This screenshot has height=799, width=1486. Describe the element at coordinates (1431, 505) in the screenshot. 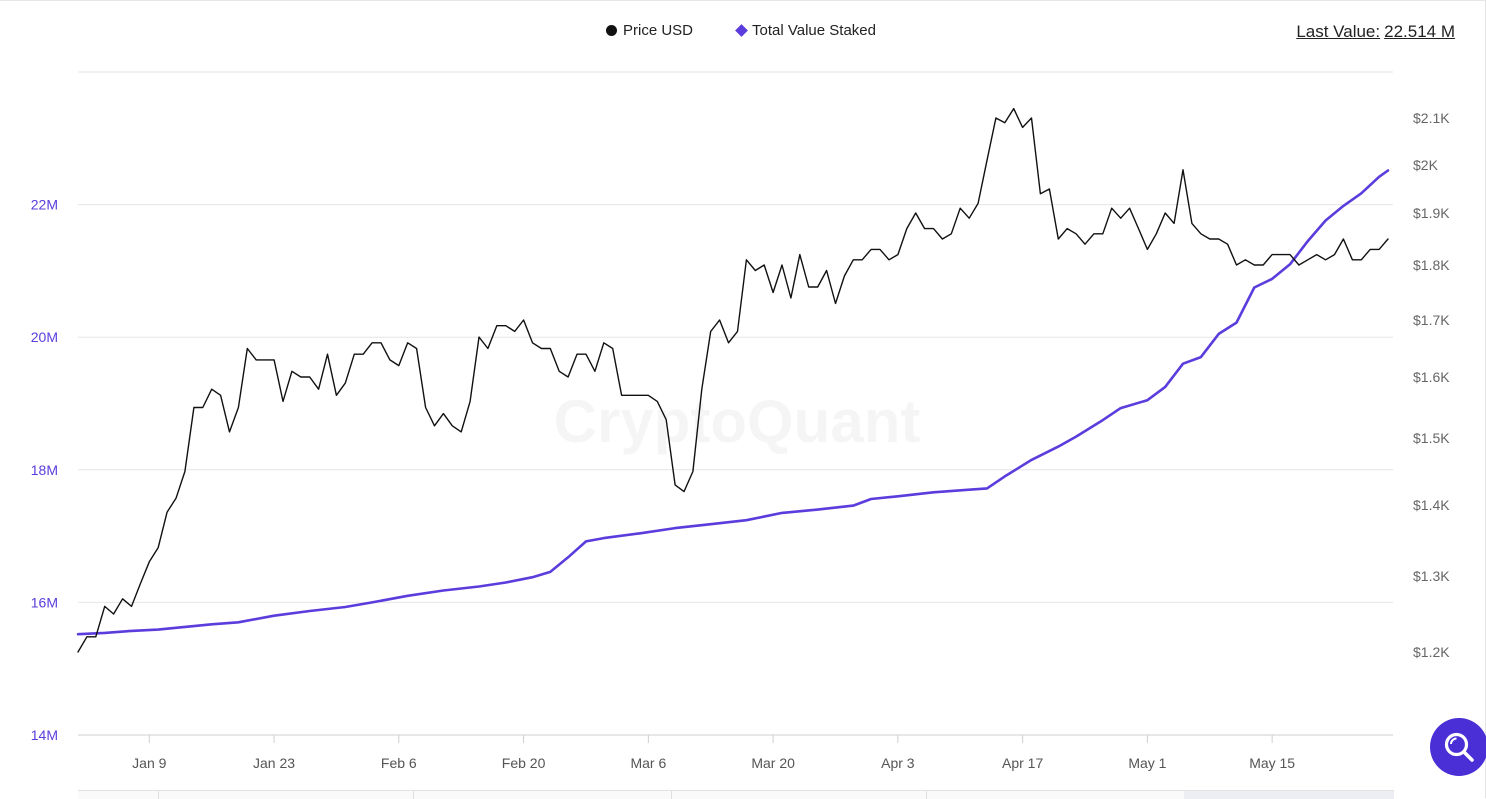

I see `y-right-tick-label: $1.4K` at that location.